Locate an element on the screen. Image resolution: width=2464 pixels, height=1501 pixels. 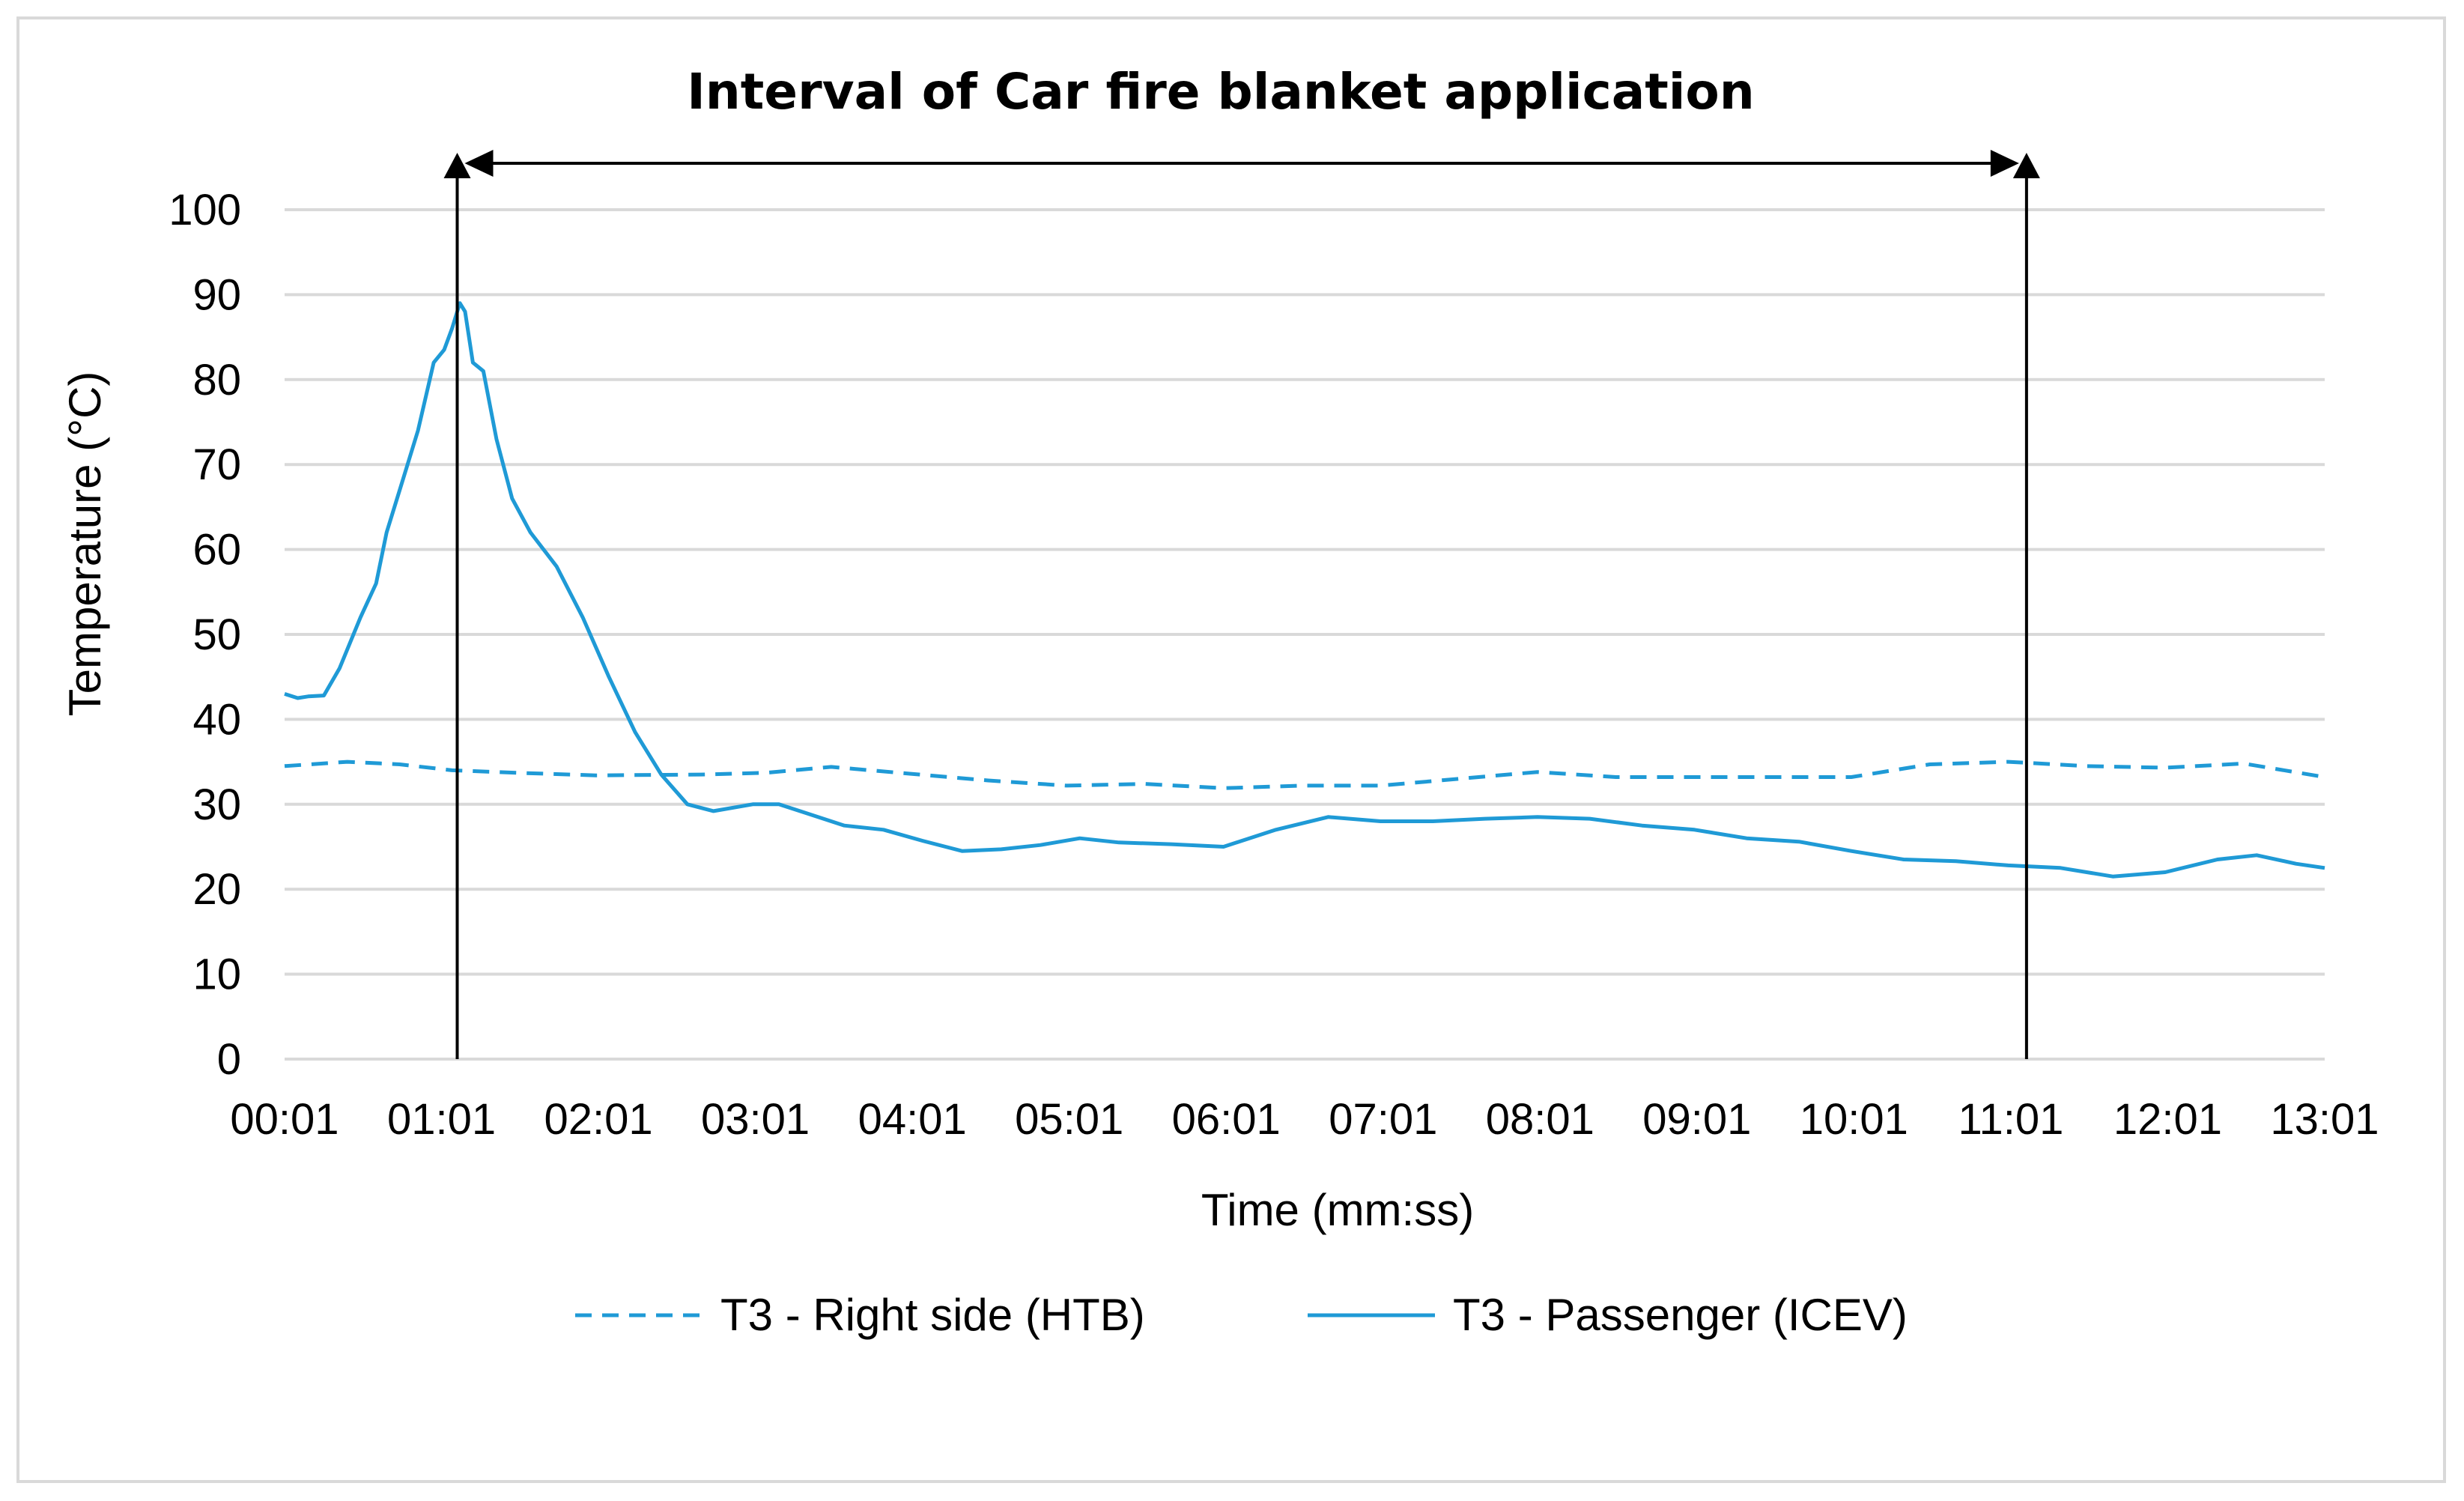
y-axis-ticks: 0 10 20 30 40 50 60 70 80 90 100 is located at coordinates (205, 635).